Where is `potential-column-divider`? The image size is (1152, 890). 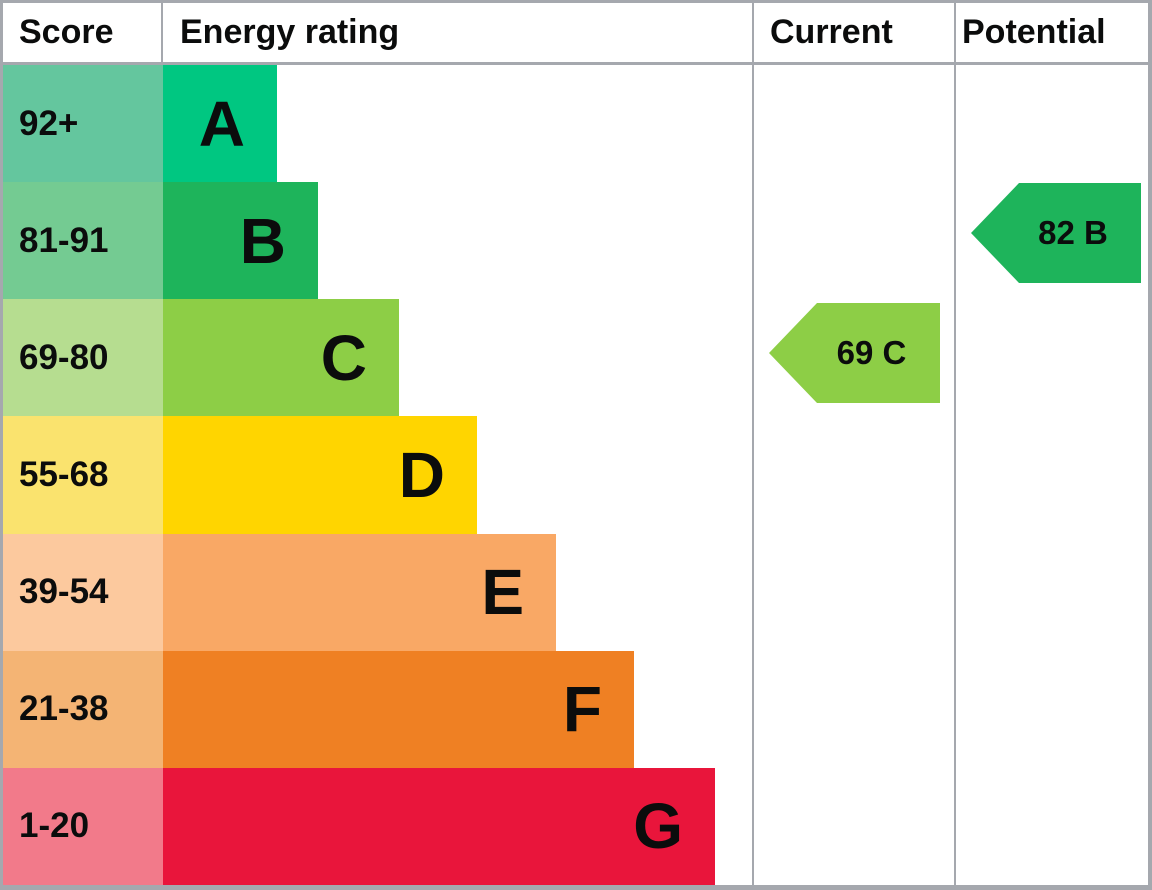
potential-column-divider is located at coordinates (955, 444).